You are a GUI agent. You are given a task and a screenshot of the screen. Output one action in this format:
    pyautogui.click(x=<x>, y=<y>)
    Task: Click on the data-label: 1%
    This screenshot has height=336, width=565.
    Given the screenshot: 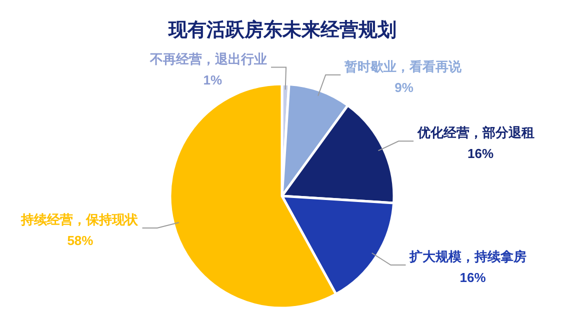 What is the action you would take?
    pyautogui.click(x=212, y=80)
    